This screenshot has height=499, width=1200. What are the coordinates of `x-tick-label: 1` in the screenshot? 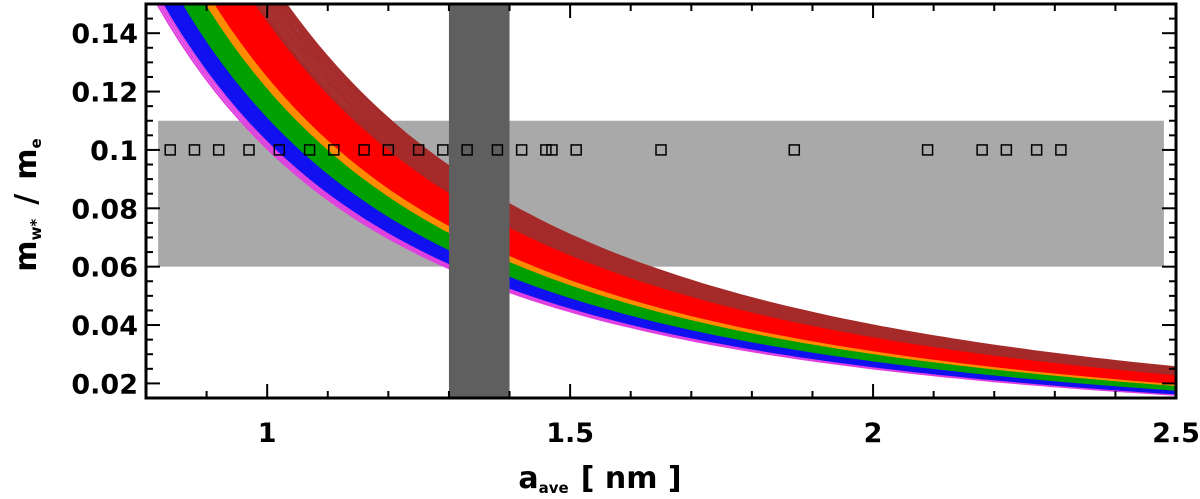 It's located at (267, 433).